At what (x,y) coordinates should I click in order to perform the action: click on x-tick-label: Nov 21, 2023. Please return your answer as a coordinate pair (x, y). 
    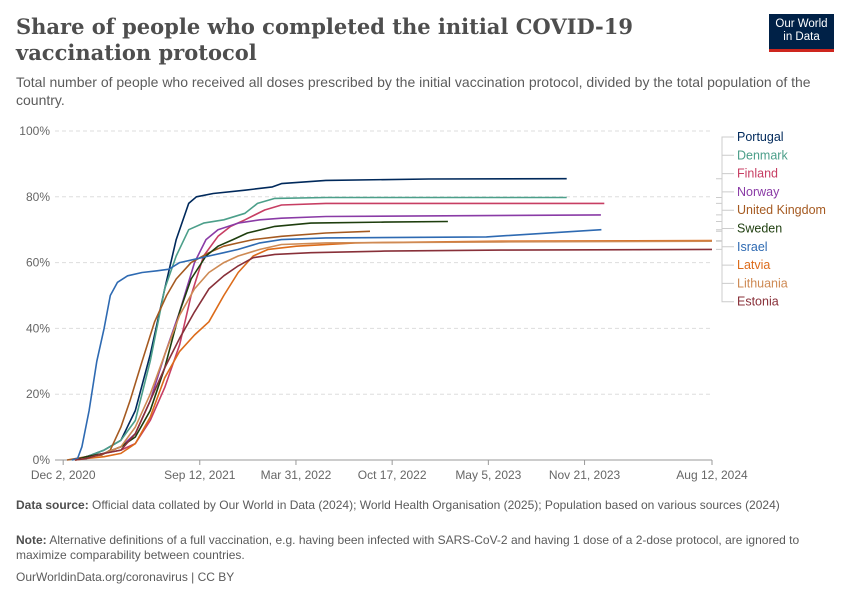
    Looking at the image, I should click on (585, 475).